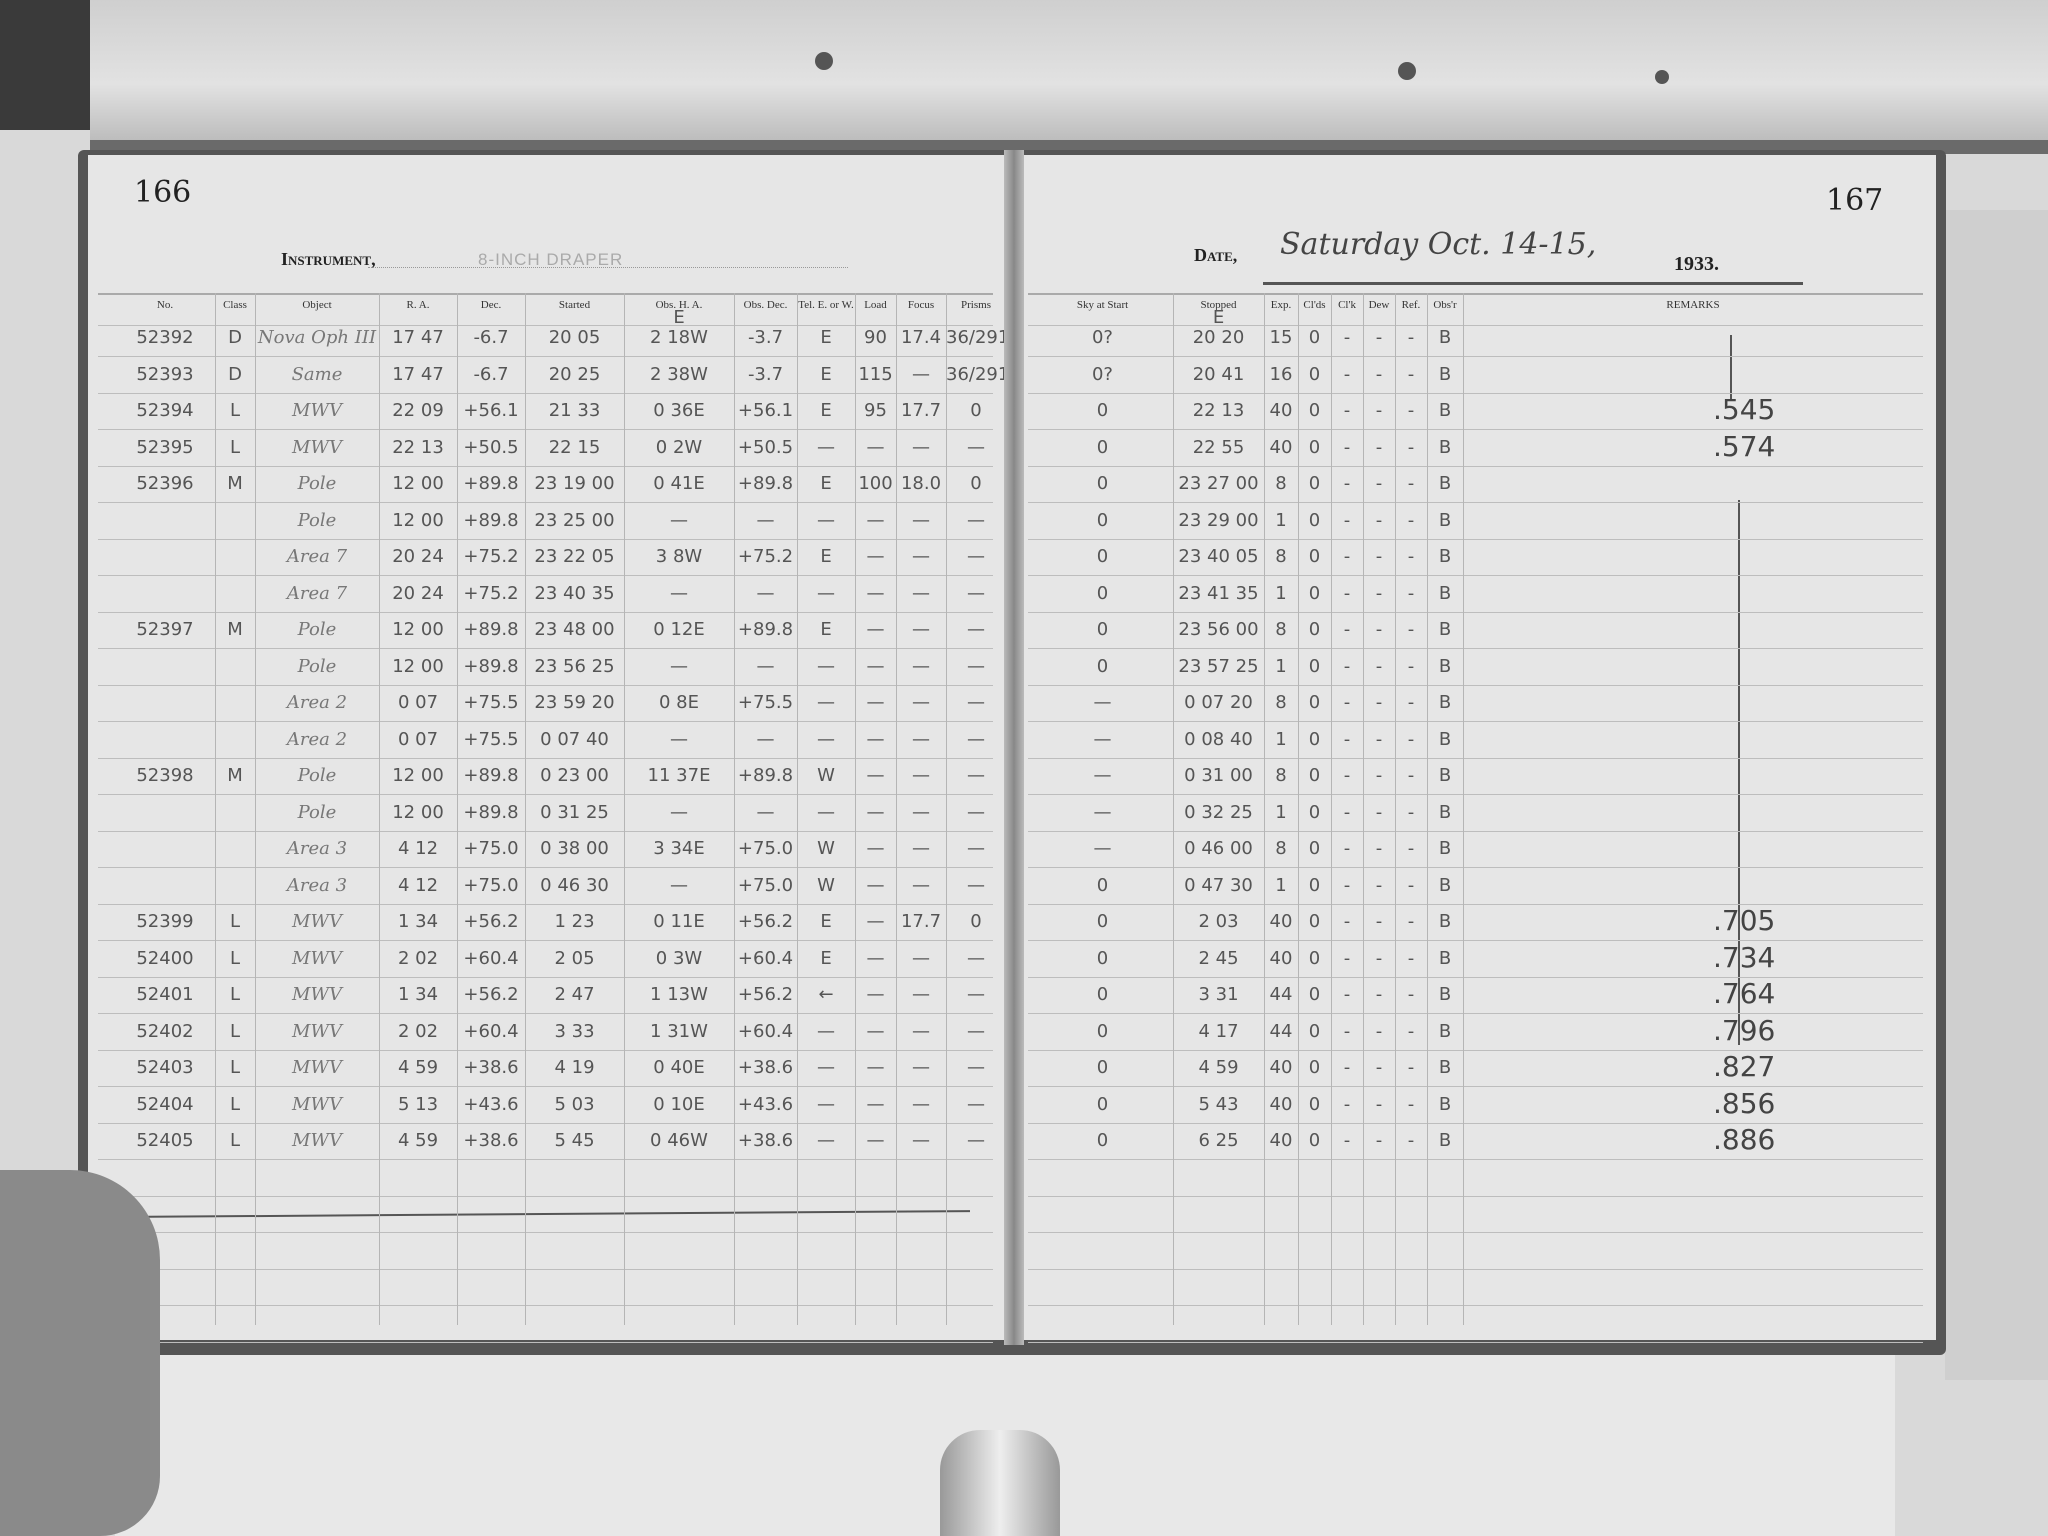  I want to click on cell-stopped: 22 13, so click(1218, 410).